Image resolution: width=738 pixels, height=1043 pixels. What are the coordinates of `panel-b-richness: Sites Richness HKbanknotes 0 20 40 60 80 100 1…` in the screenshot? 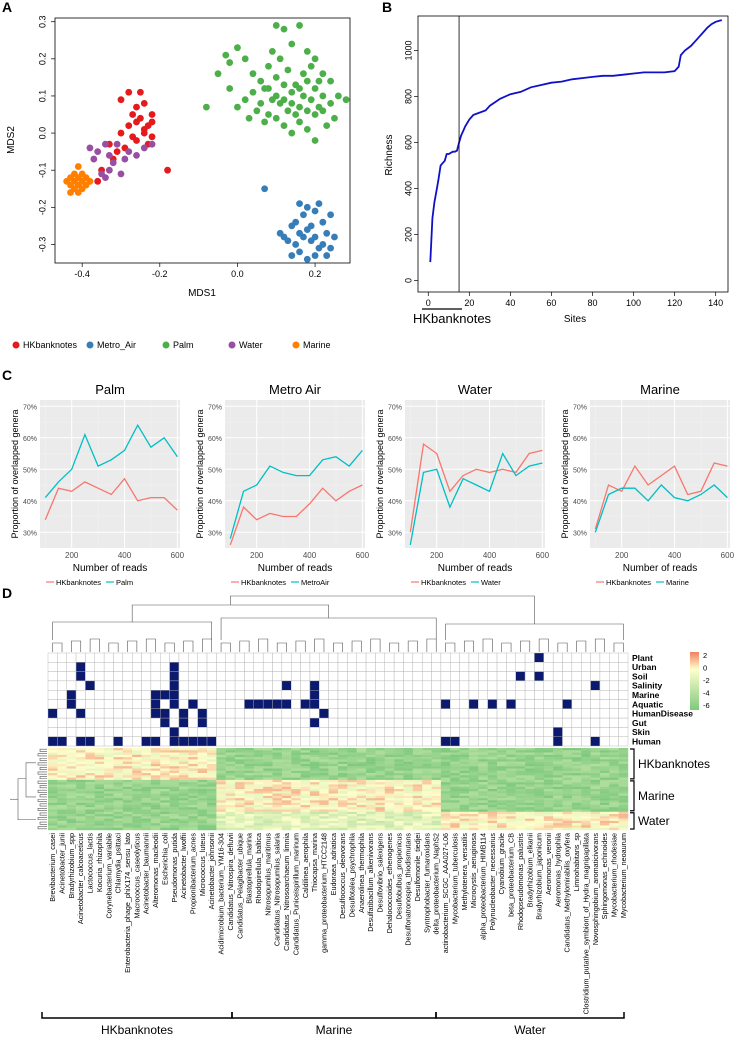 It's located at (556, 170).